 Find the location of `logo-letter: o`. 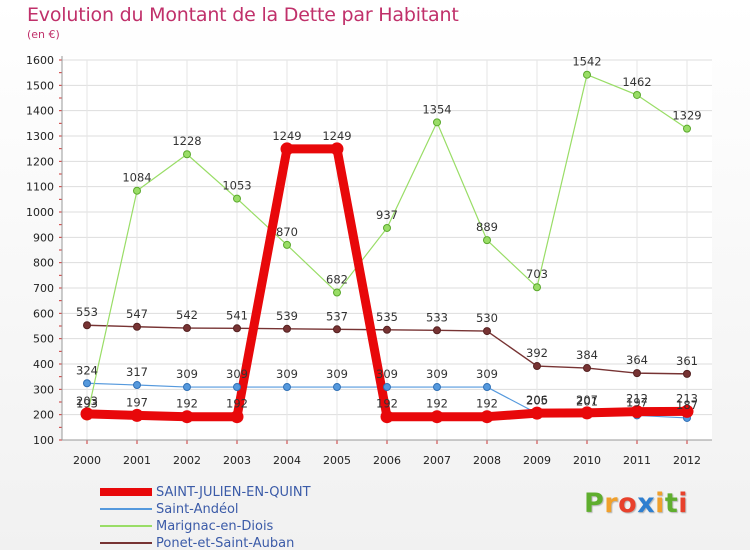

logo-letter: o is located at coordinates (628, 503).